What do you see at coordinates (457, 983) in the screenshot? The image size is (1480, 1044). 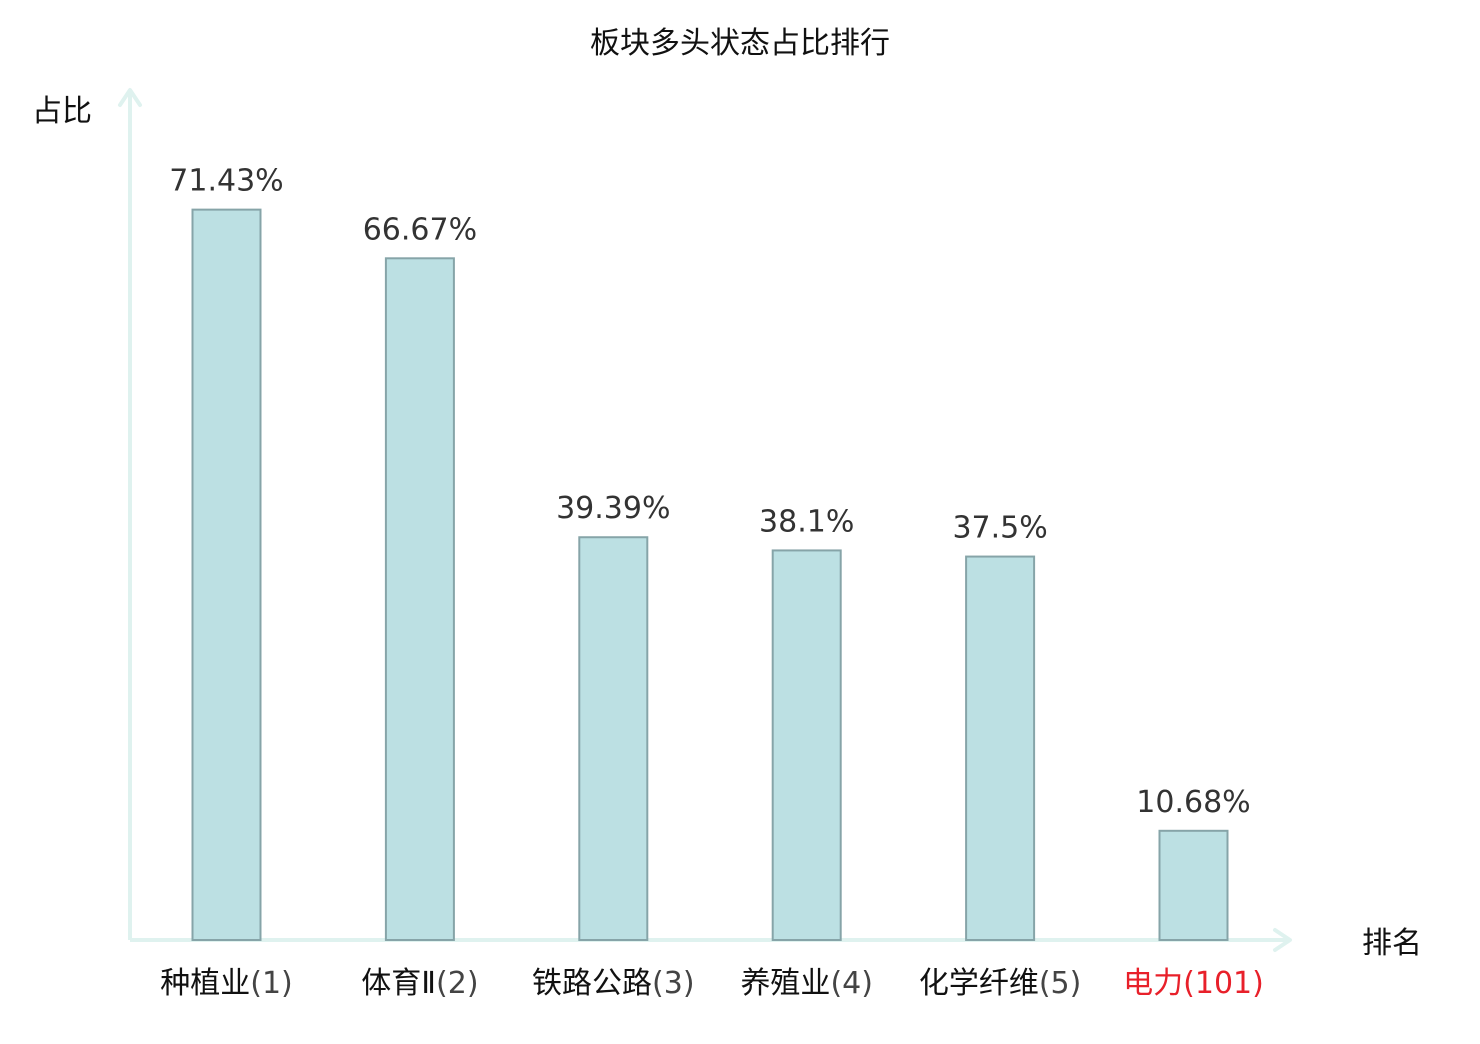 I see `category-rank: (2)` at bounding box center [457, 983].